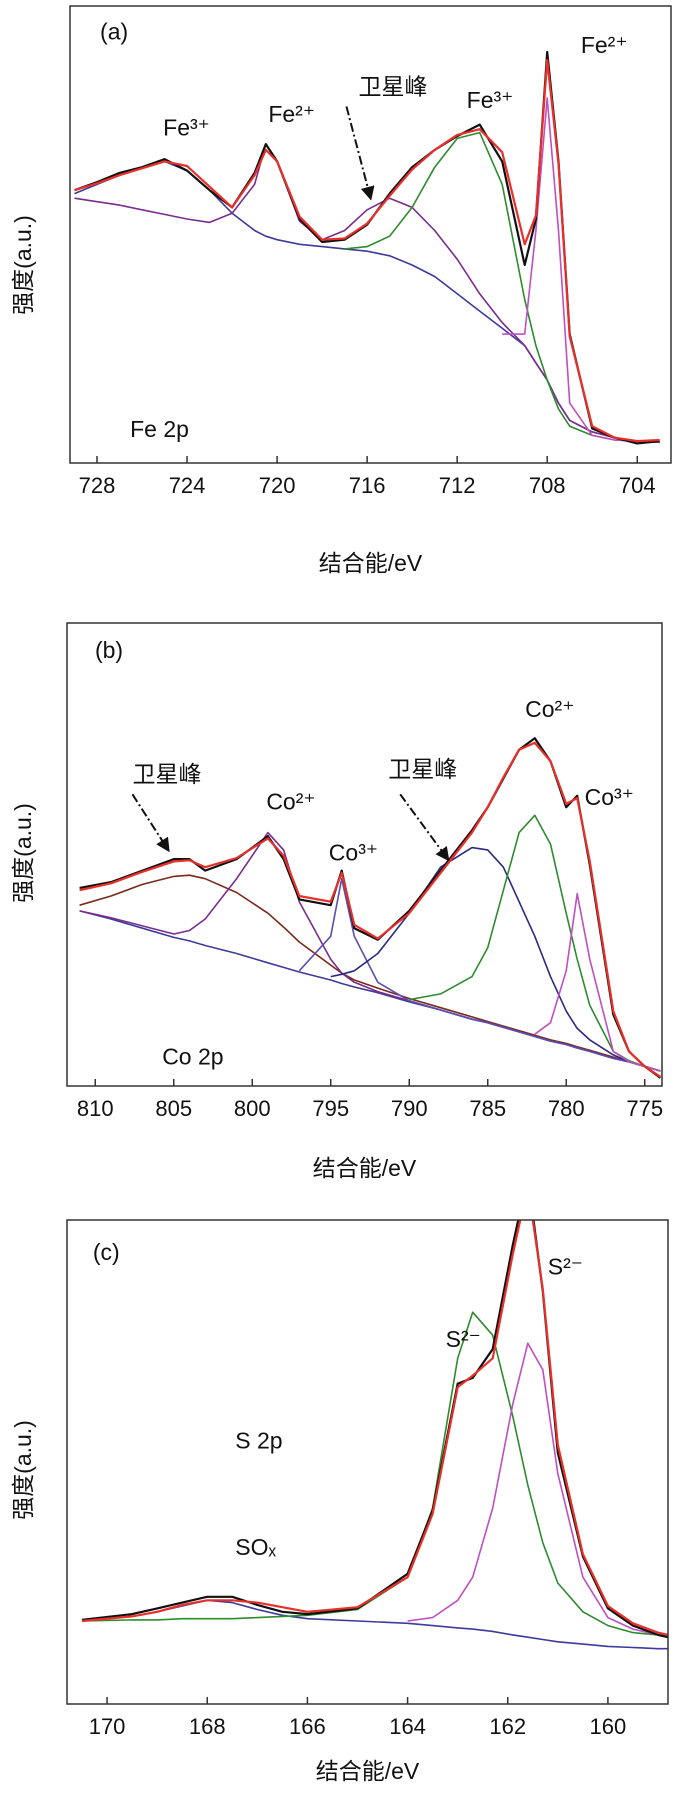  I want to click on x-tick-label: 805, so click(173, 1108).